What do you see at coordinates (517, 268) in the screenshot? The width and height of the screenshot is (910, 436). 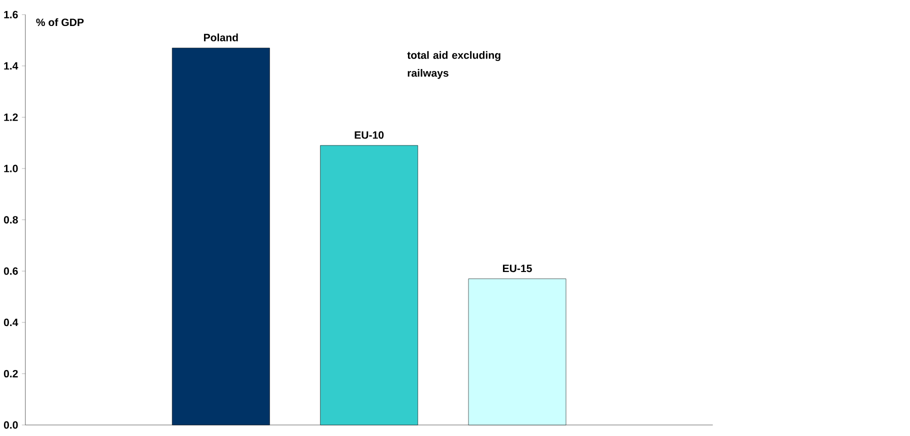 I see `x-tick-label: EU-15` at bounding box center [517, 268].